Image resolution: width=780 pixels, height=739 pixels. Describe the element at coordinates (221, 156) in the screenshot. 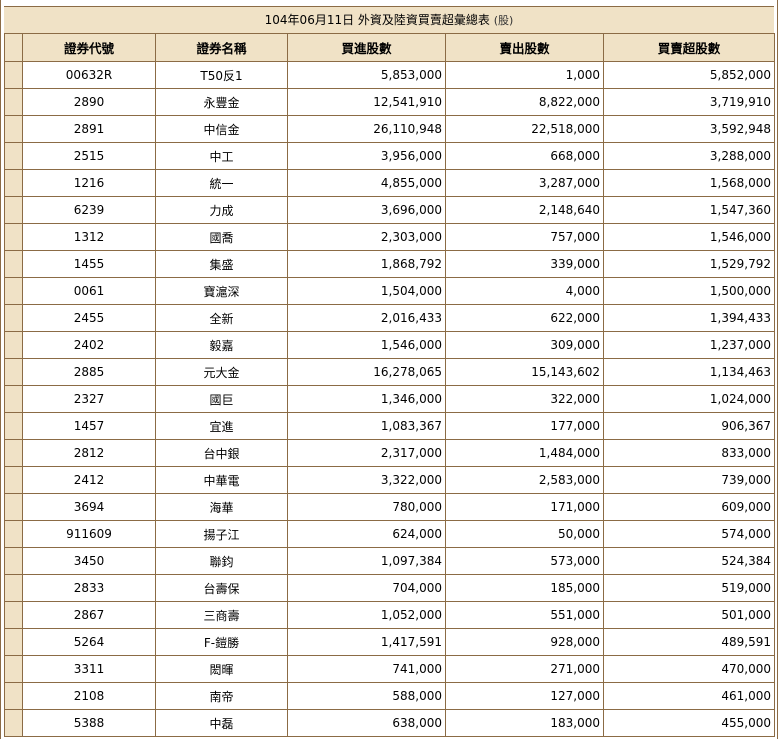

I see `cell-stock-name: 中工` at that location.